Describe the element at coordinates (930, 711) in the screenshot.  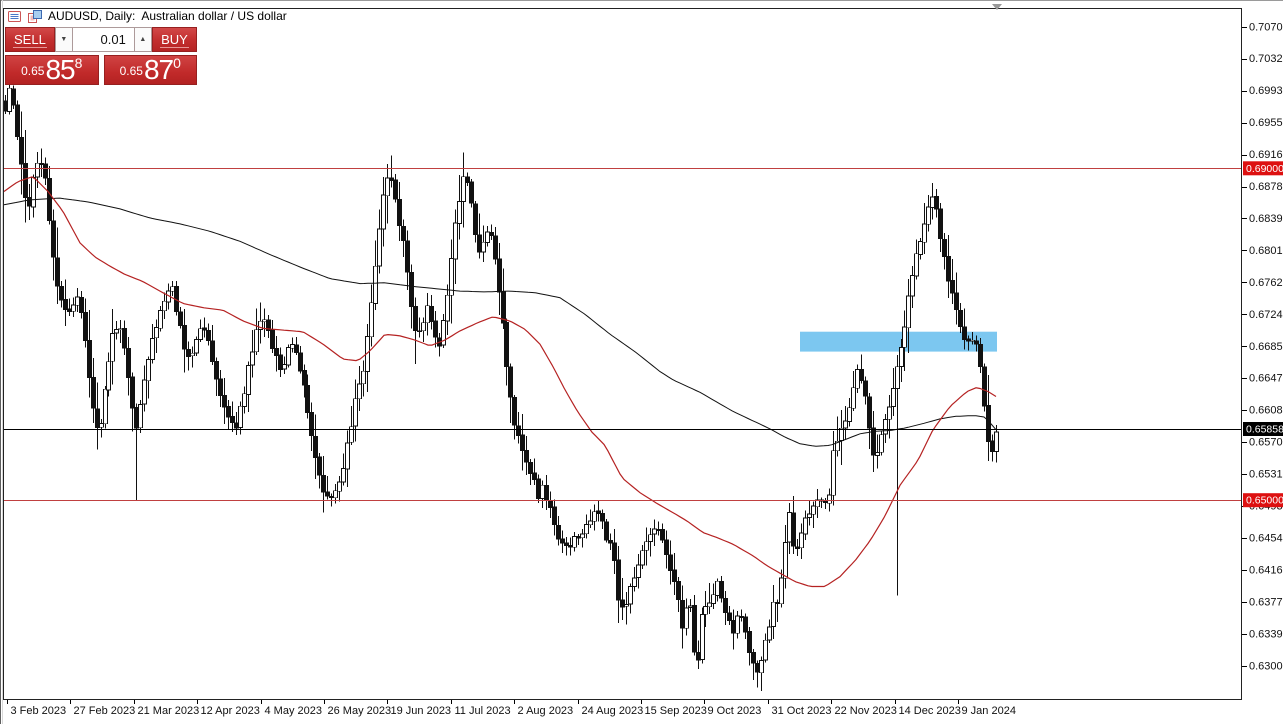
I see `svg-text: 14 Dec 2023` at that location.